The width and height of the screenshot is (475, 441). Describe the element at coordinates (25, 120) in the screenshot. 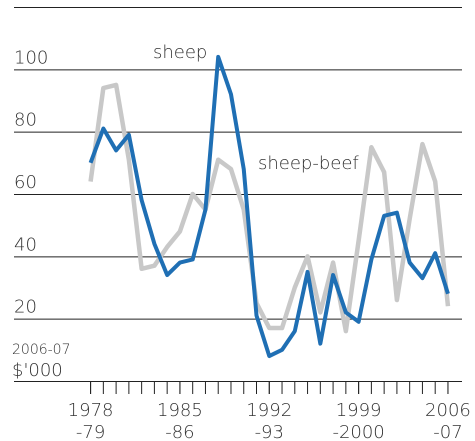

I see `y-tick-label: 80` at that location.